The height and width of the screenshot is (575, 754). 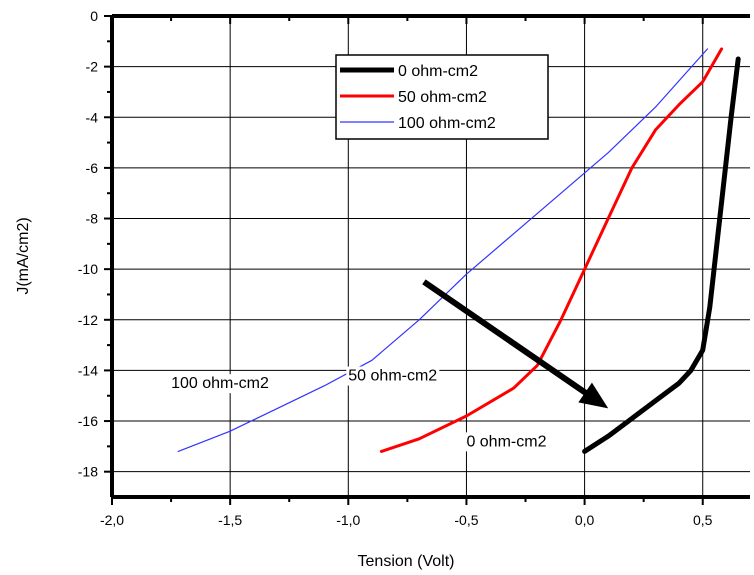 I want to click on annotation-label: 50 ohm-cm2, so click(x=392, y=376).